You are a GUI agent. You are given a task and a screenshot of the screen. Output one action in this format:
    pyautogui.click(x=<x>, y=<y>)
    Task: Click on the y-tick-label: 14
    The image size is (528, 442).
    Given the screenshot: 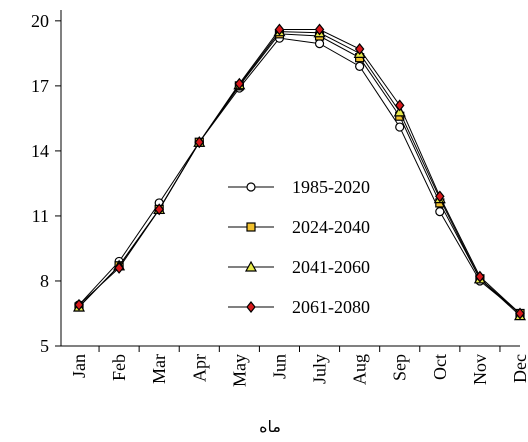 What is the action you would take?
    pyautogui.click(x=40, y=151)
    